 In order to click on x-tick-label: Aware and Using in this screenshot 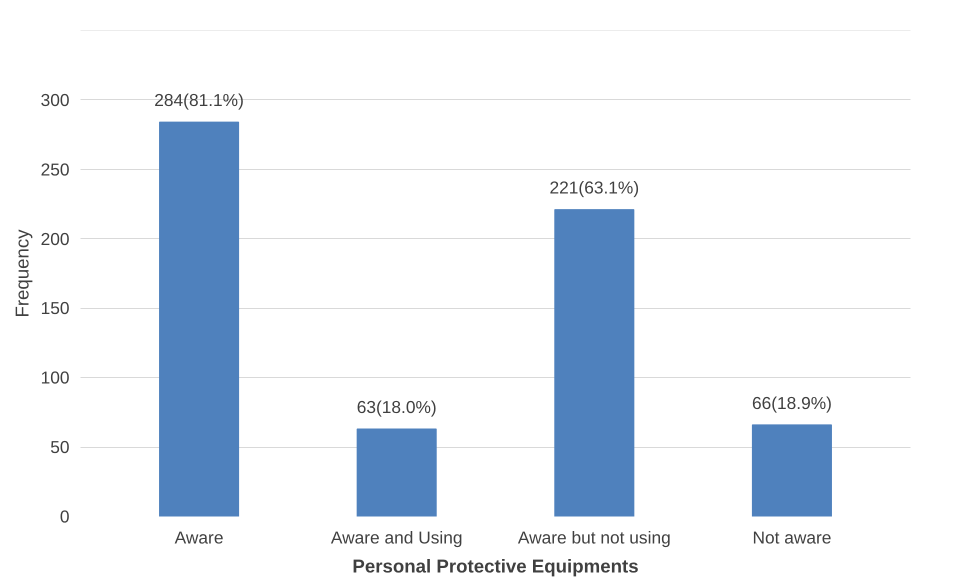, I will do `click(396, 538)`.